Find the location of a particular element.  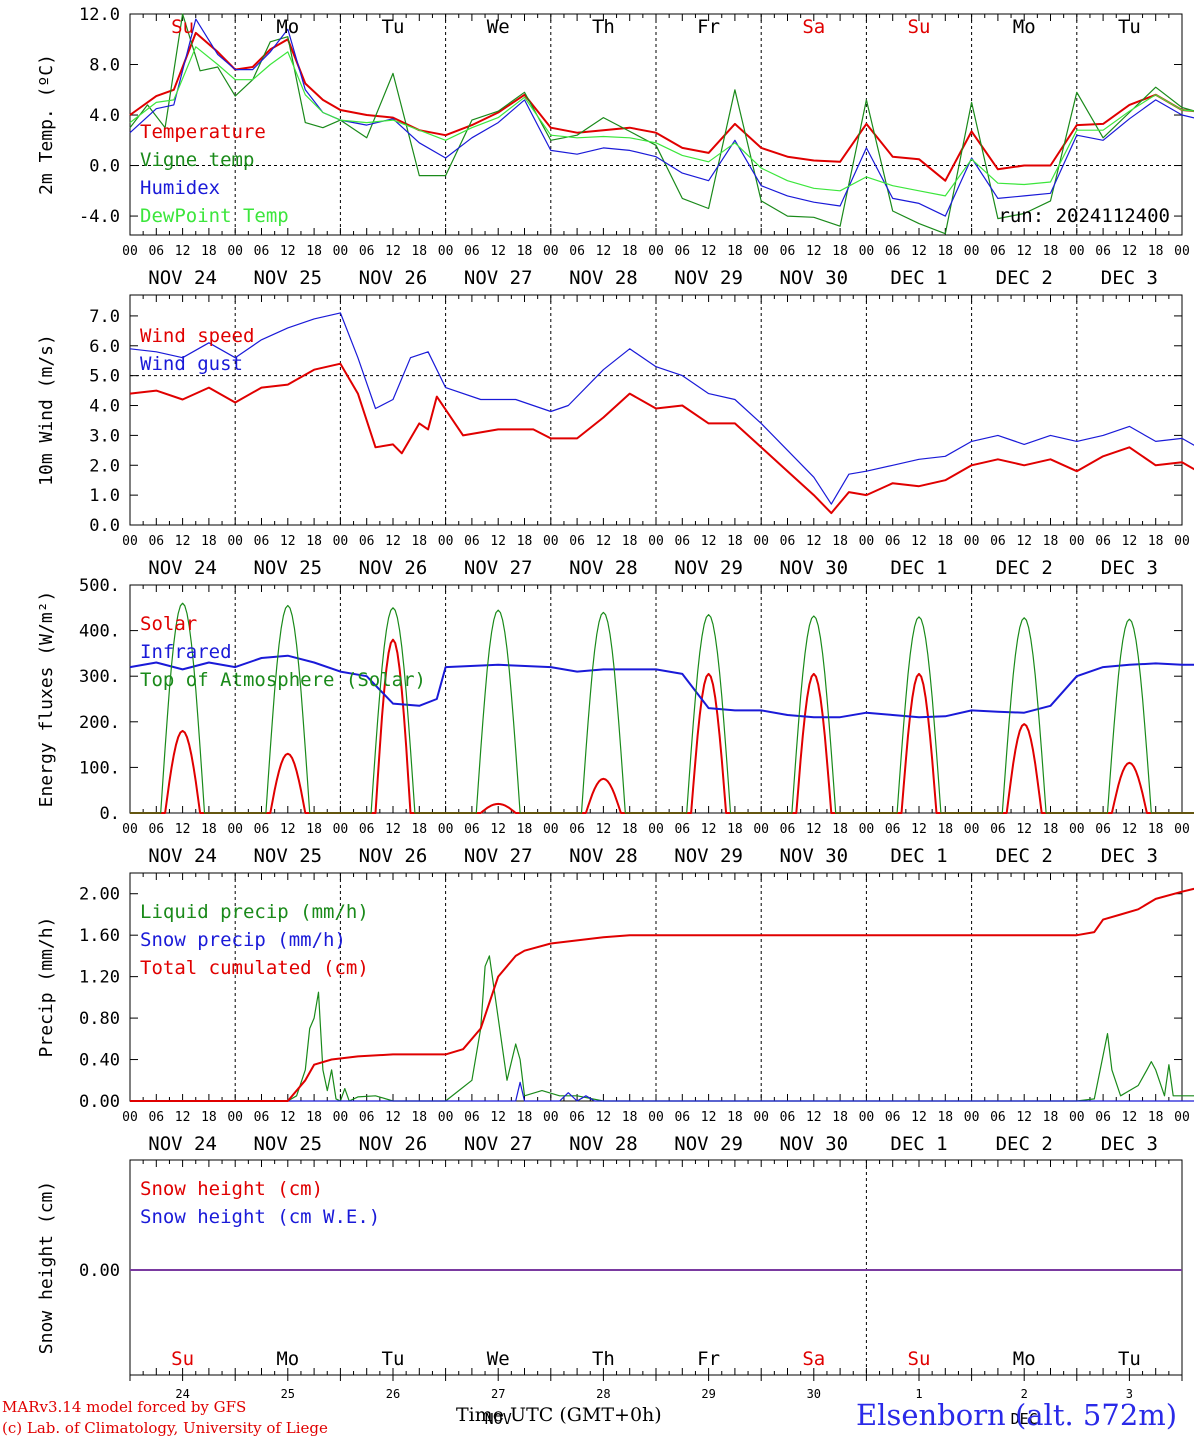

precip-y-tick-label: 0.00 is located at coordinates (99, 1102).